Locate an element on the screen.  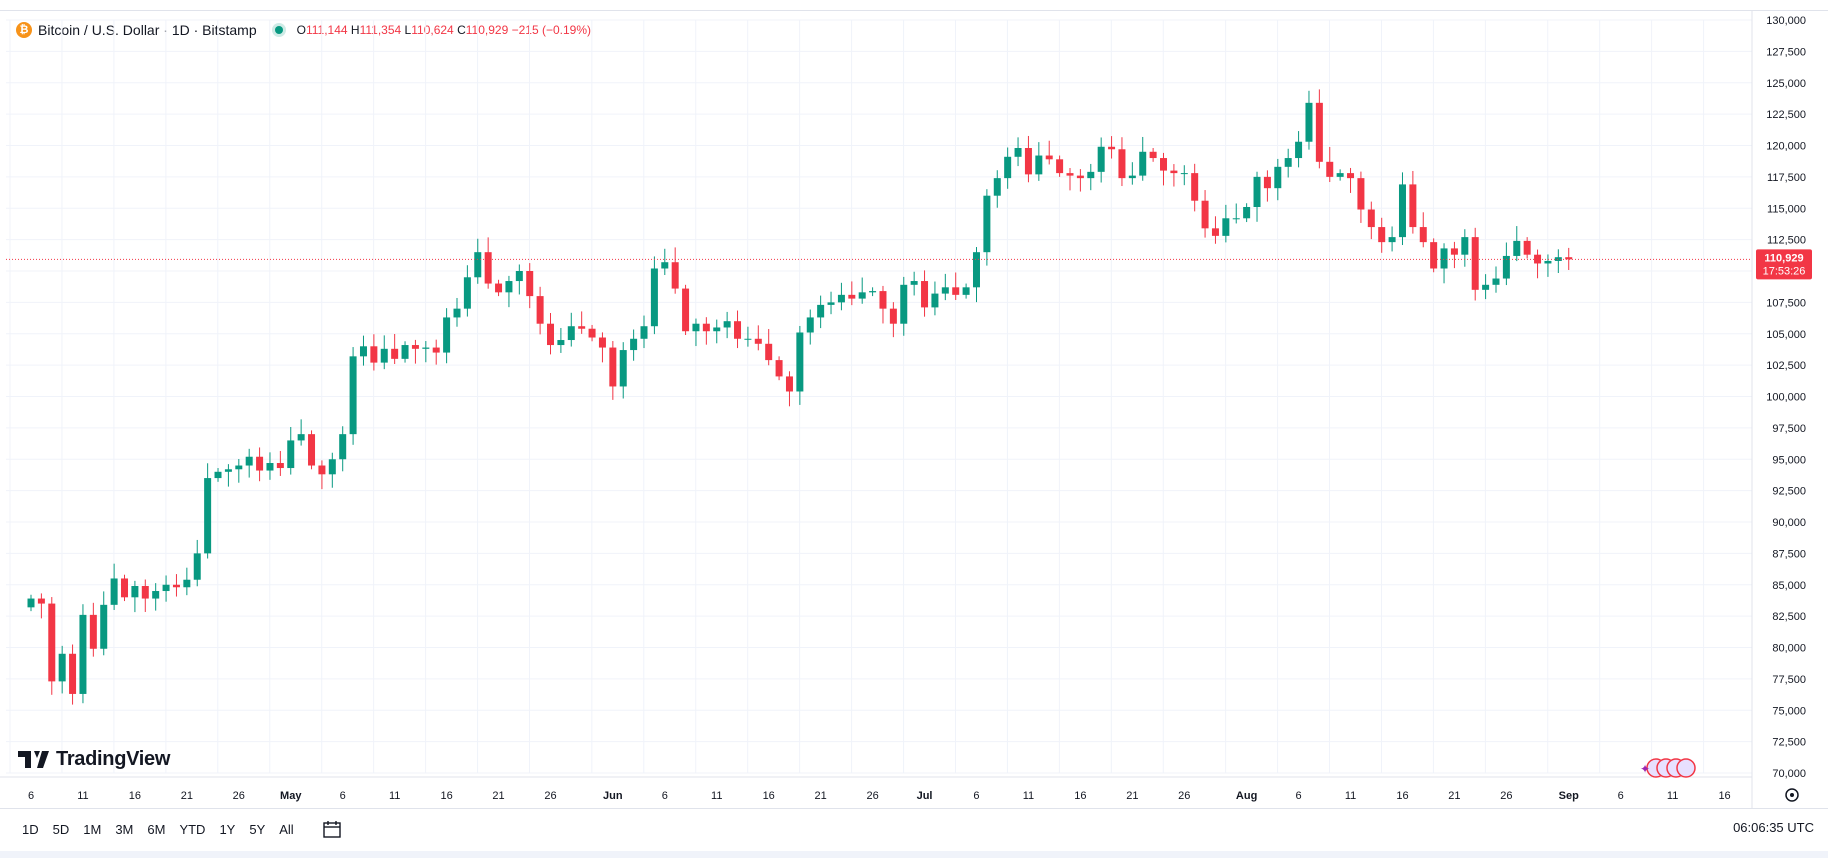
range-all-button: All is located at coordinates (286, 829).